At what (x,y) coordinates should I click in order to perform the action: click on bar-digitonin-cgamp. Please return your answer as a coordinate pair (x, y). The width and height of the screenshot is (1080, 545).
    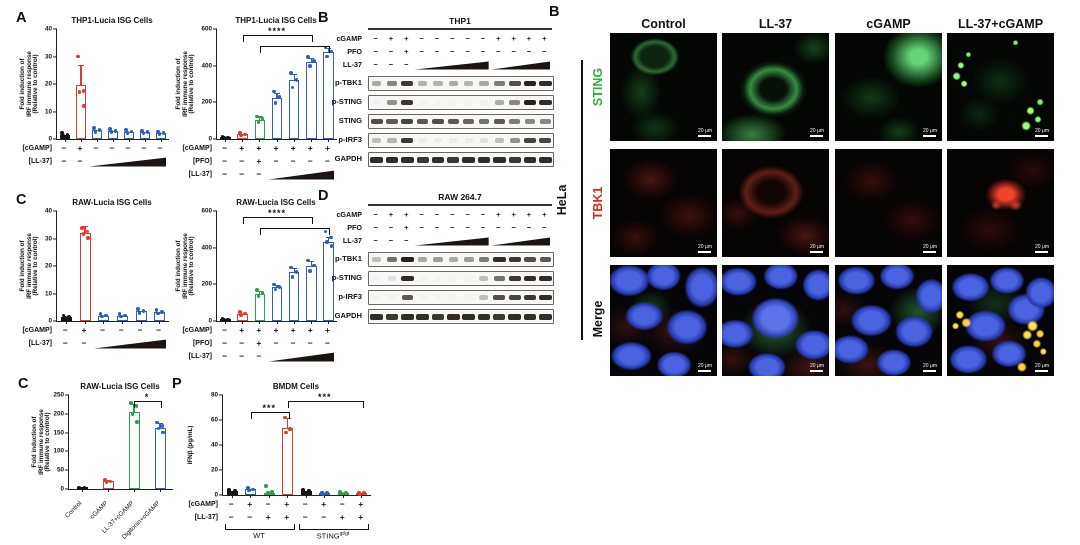
    Looking at the image, I should click on (160, 458).